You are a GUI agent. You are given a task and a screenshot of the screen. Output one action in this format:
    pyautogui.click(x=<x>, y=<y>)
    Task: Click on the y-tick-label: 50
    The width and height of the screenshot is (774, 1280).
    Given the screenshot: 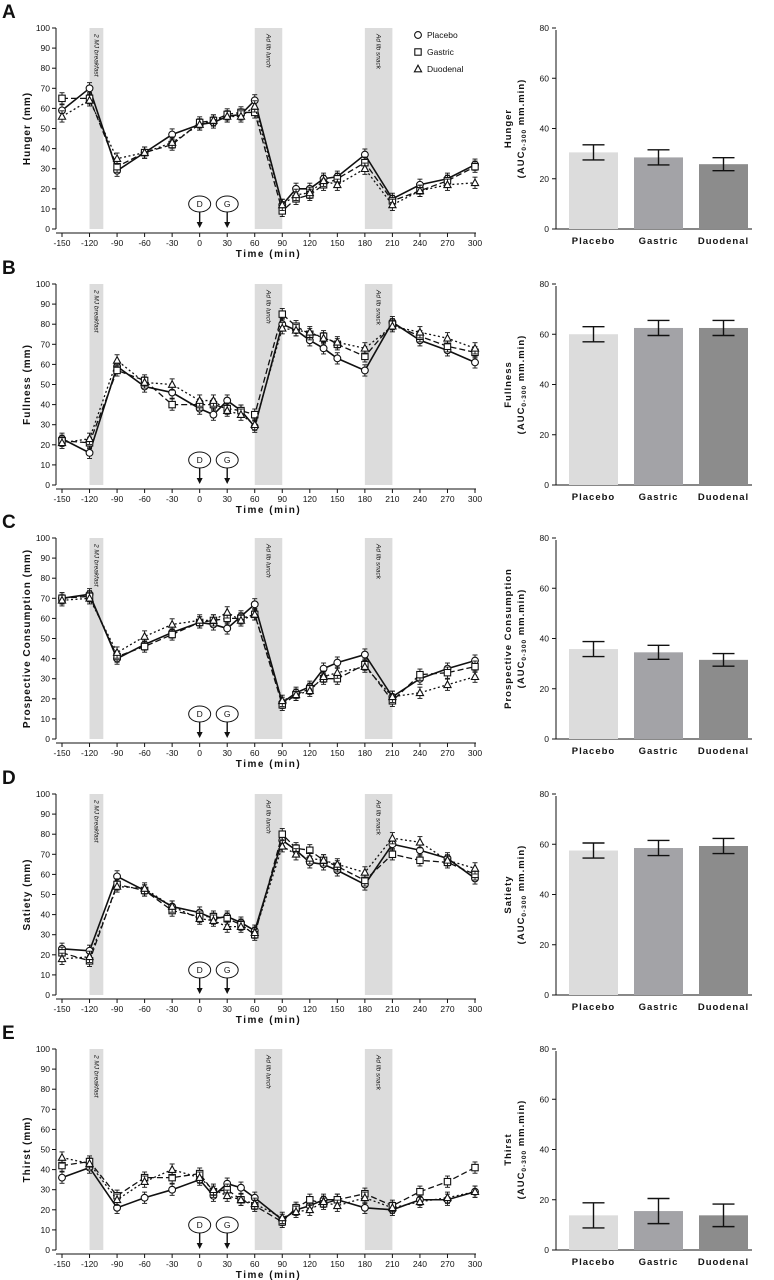 What is the action you would take?
    pyautogui.click(x=46, y=895)
    